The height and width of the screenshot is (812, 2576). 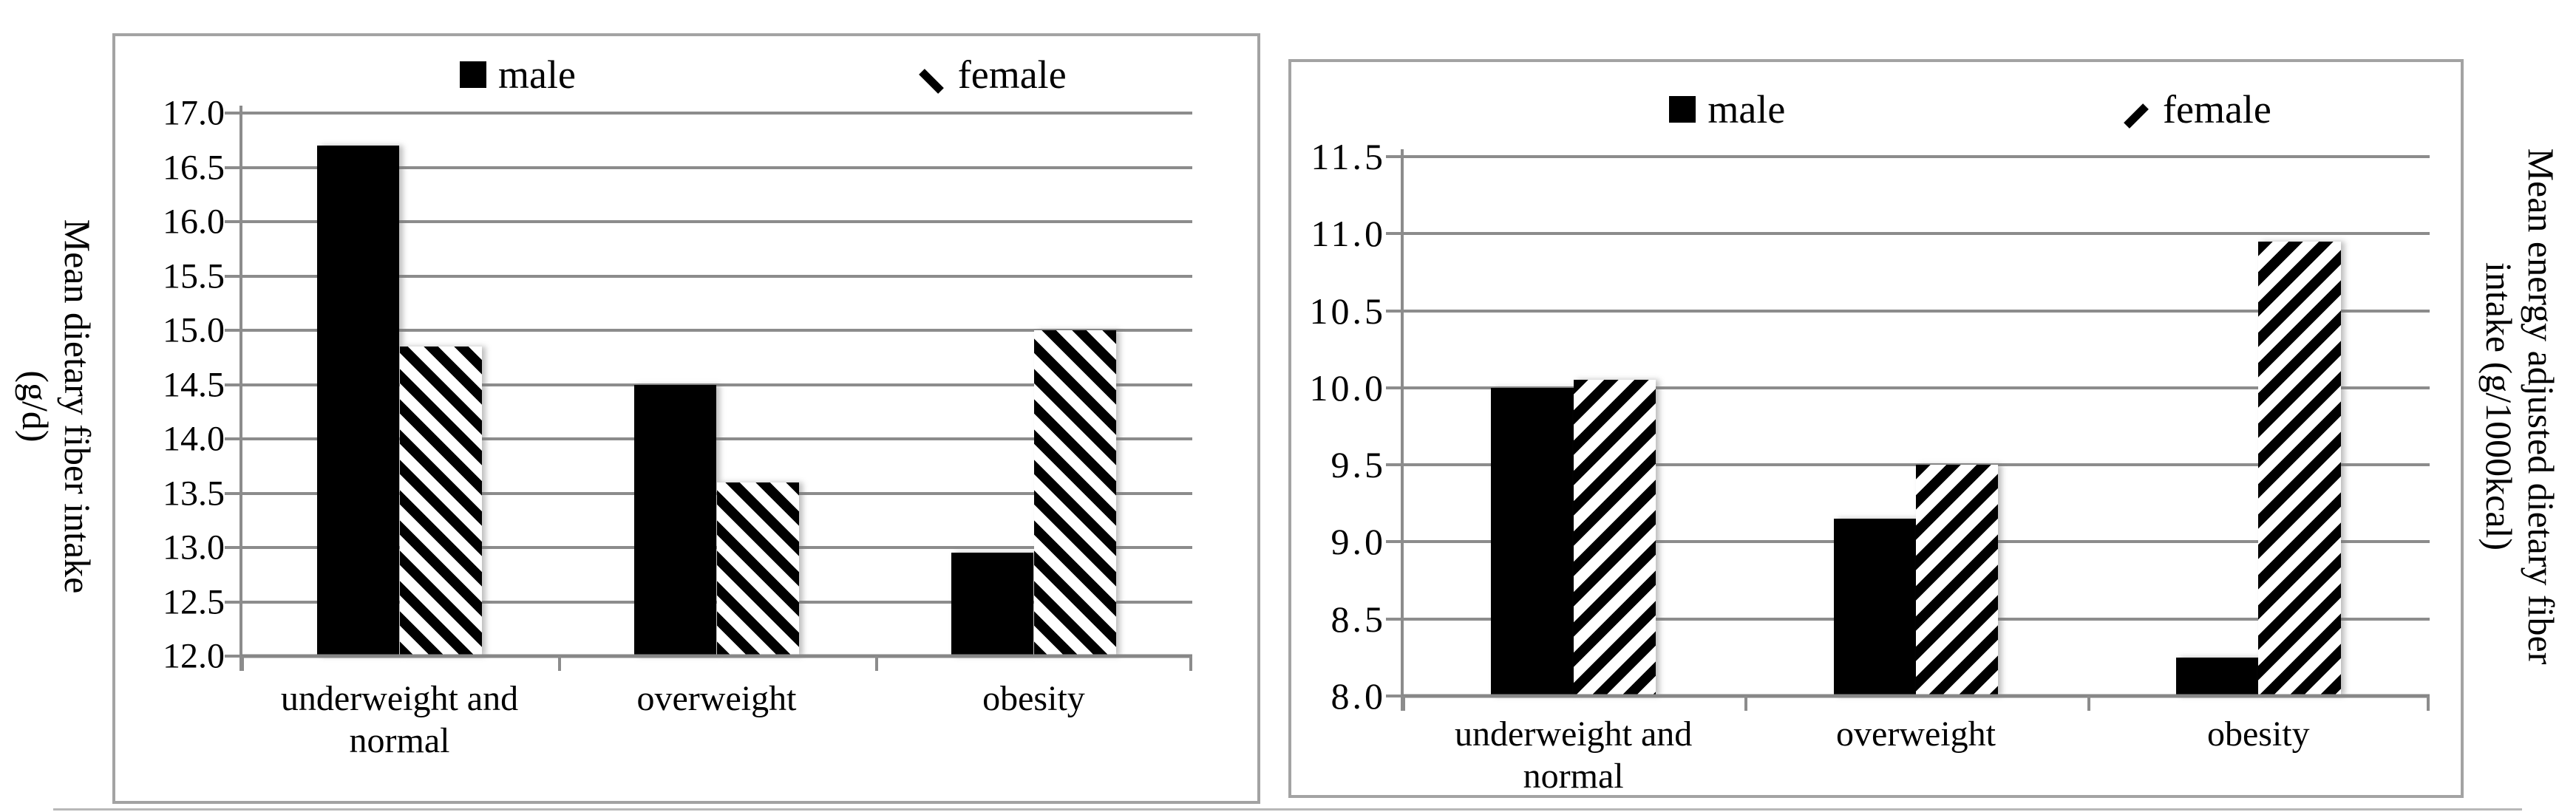 I want to click on y-tick-label: 12.5, so click(x=194, y=601).